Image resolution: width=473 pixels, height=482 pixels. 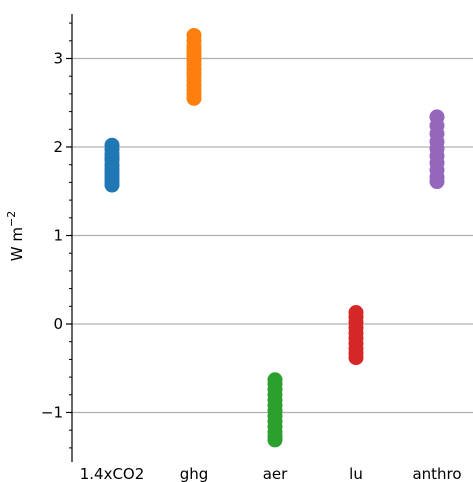 I want to click on y-tick-label: 1, so click(x=58, y=236).